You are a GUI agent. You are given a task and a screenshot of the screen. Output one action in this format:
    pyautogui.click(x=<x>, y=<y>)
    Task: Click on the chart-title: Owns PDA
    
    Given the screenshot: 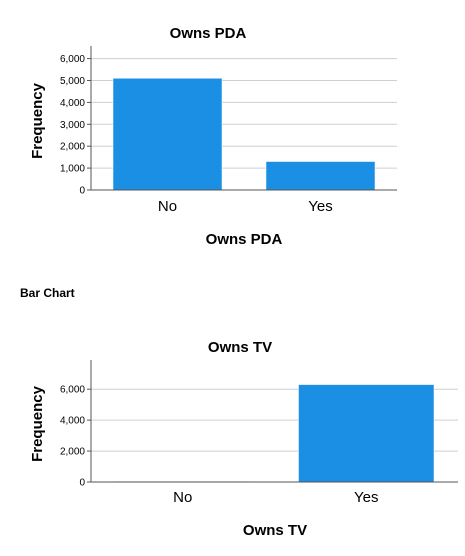 What is the action you would take?
    pyautogui.click(x=208, y=33)
    